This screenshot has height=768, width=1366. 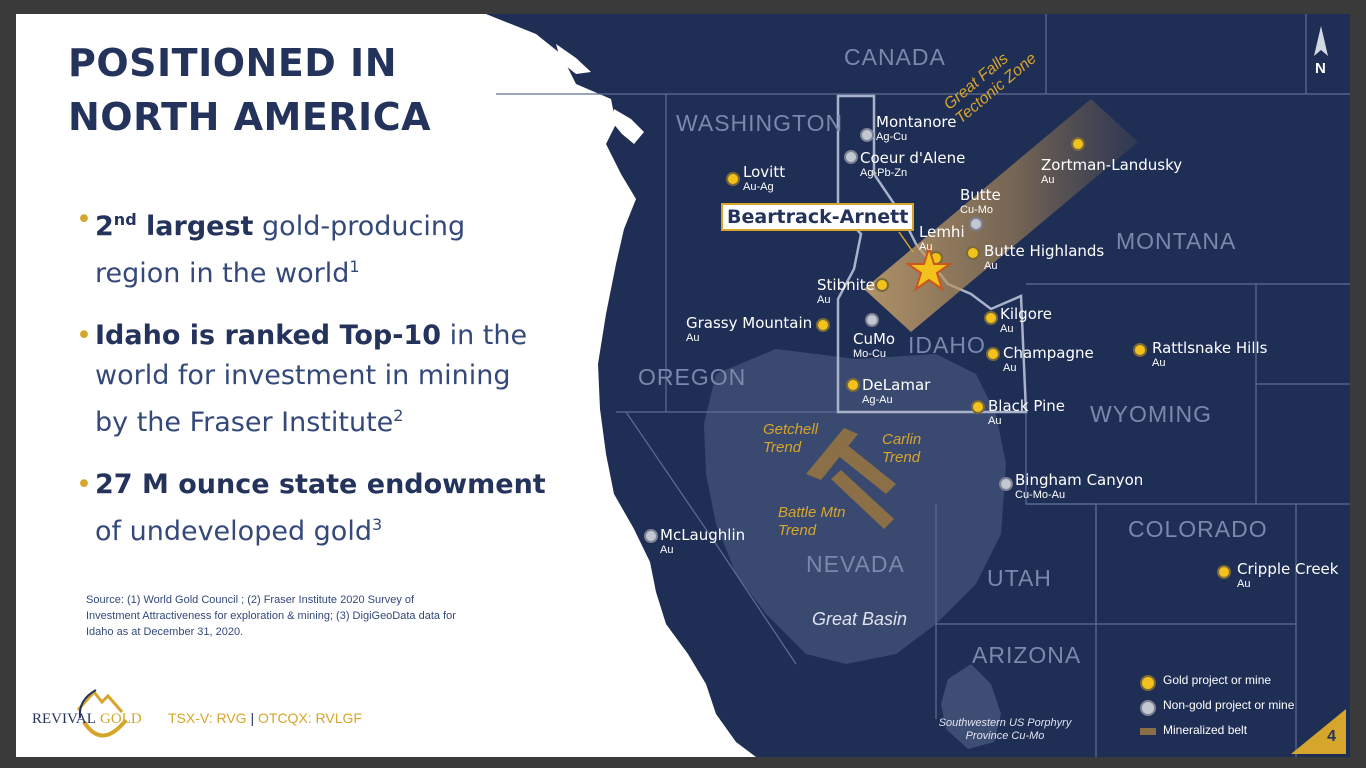 I want to click on site-zortman-metals: Au, so click(x=1048, y=180).